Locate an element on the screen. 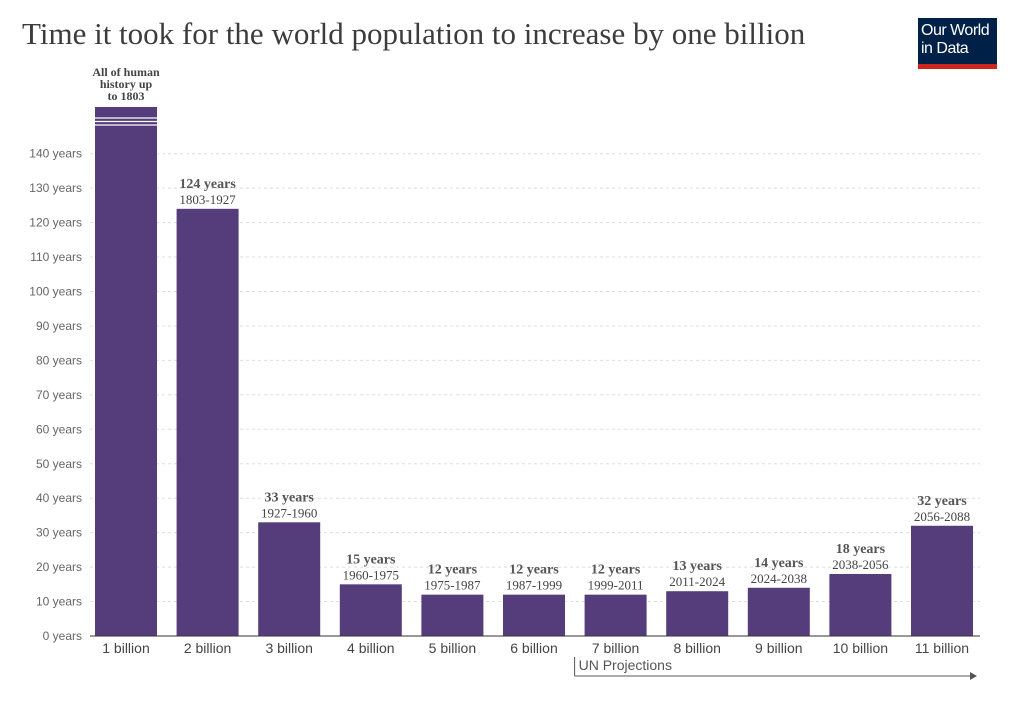 This screenshot has width=1024, height=704. bar-8-billion is located at coordinates (697, 613).